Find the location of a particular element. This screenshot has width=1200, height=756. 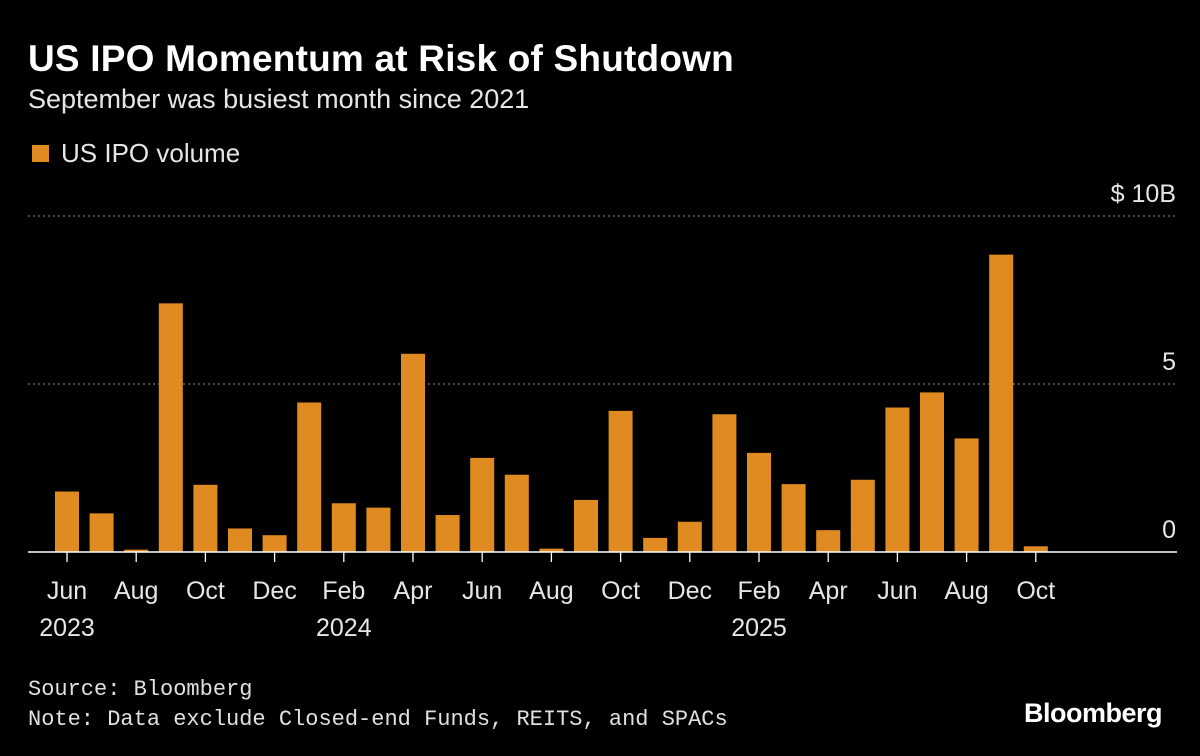

source-note: Source: Bloomberg is located at coordinates (140, 689).